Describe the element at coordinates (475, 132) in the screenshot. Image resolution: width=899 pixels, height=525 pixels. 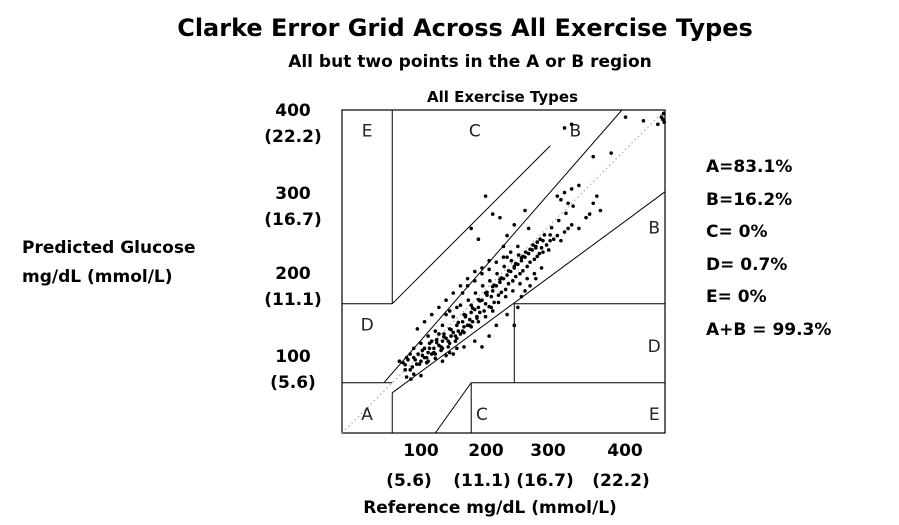
I see `region-label-c: C` at that location.